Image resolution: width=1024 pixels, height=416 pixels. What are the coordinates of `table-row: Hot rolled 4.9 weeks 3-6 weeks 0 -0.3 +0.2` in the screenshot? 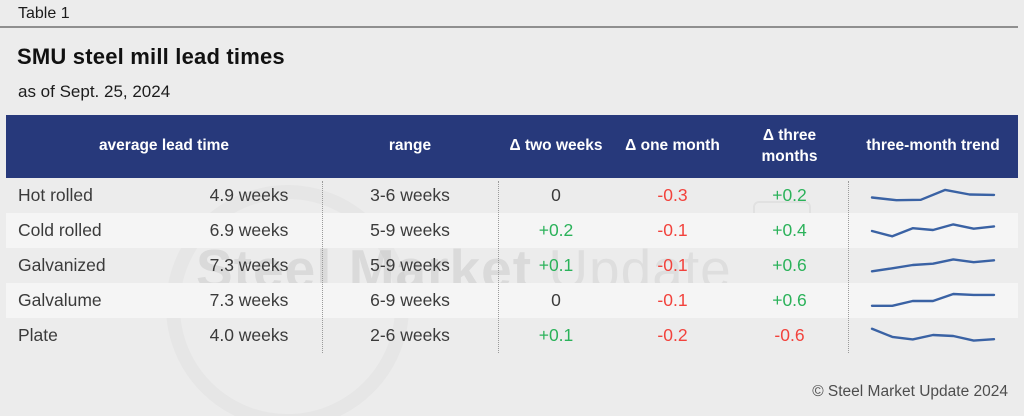 It's located at (512, 195).